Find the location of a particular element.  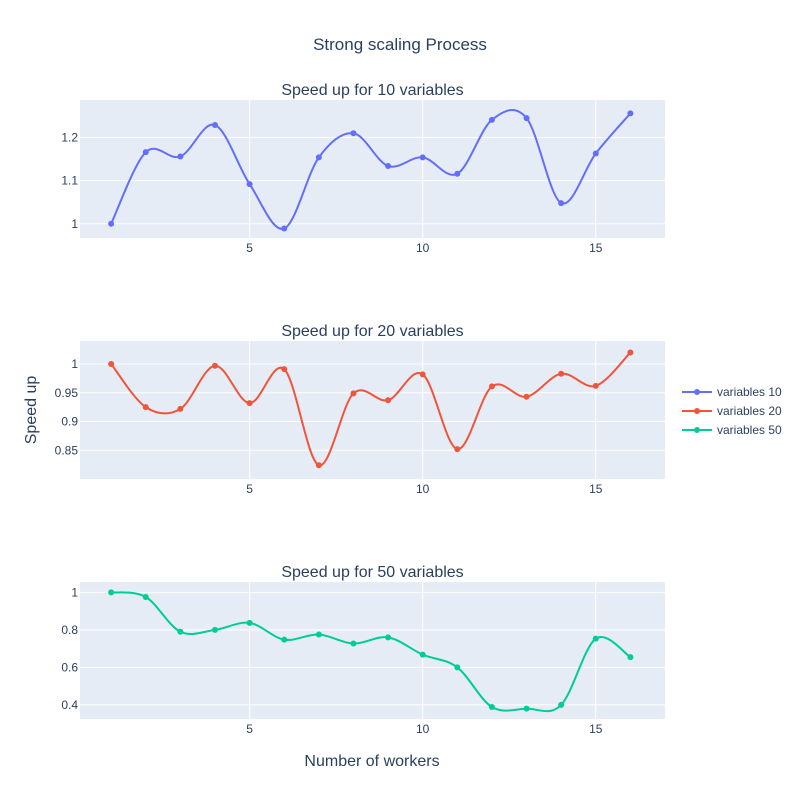

legend-label: variables 20 is located at coordinates (749, 411).